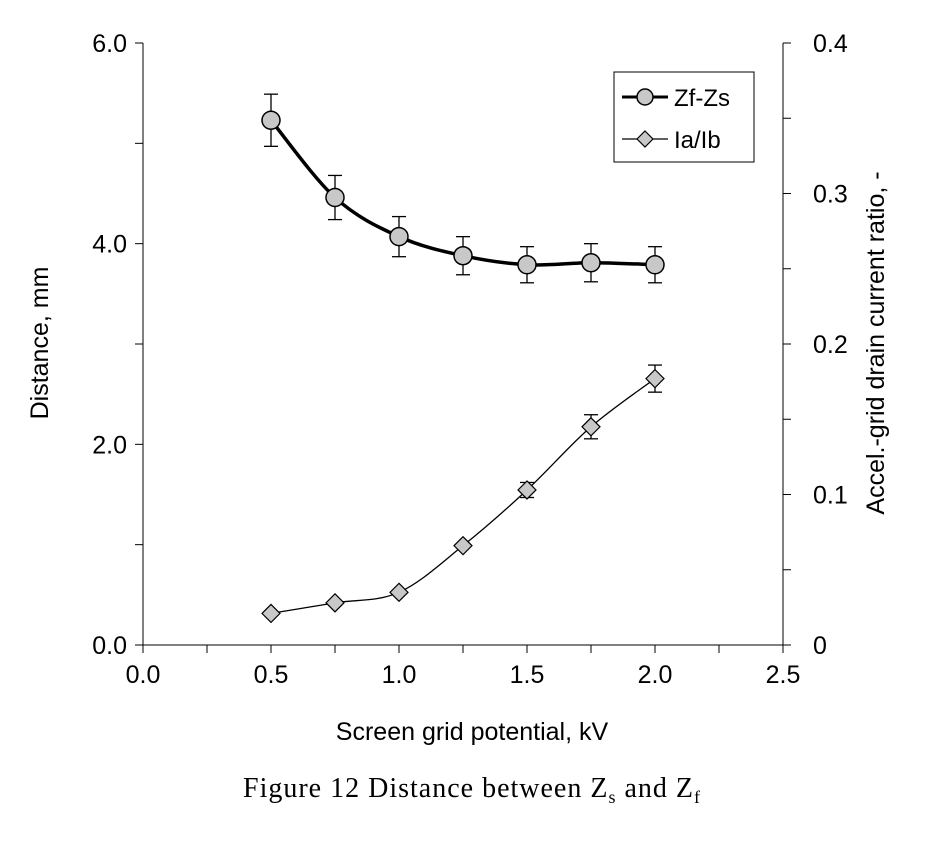 The image size is (944, 842). I want to click on x-tick-label: 0.0, so click(143, 675).